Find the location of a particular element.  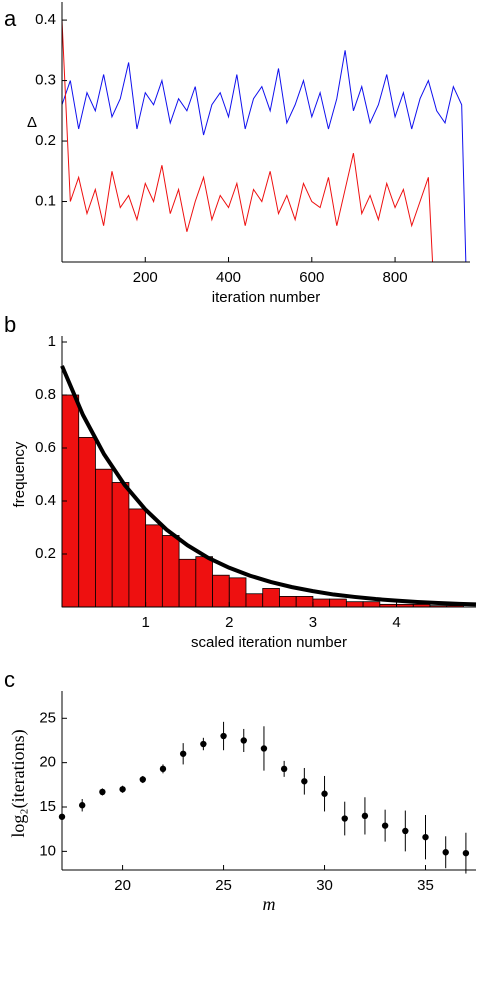

panel-label: b is located at coordinates (10, 324).